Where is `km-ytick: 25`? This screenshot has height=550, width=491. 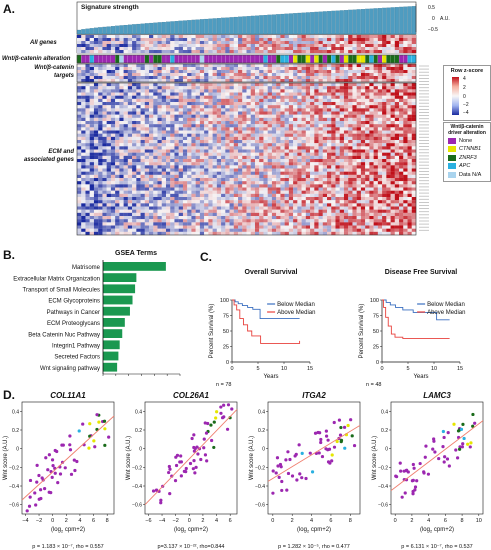
km-ytick: 25 is located at coordinates (226, 348).